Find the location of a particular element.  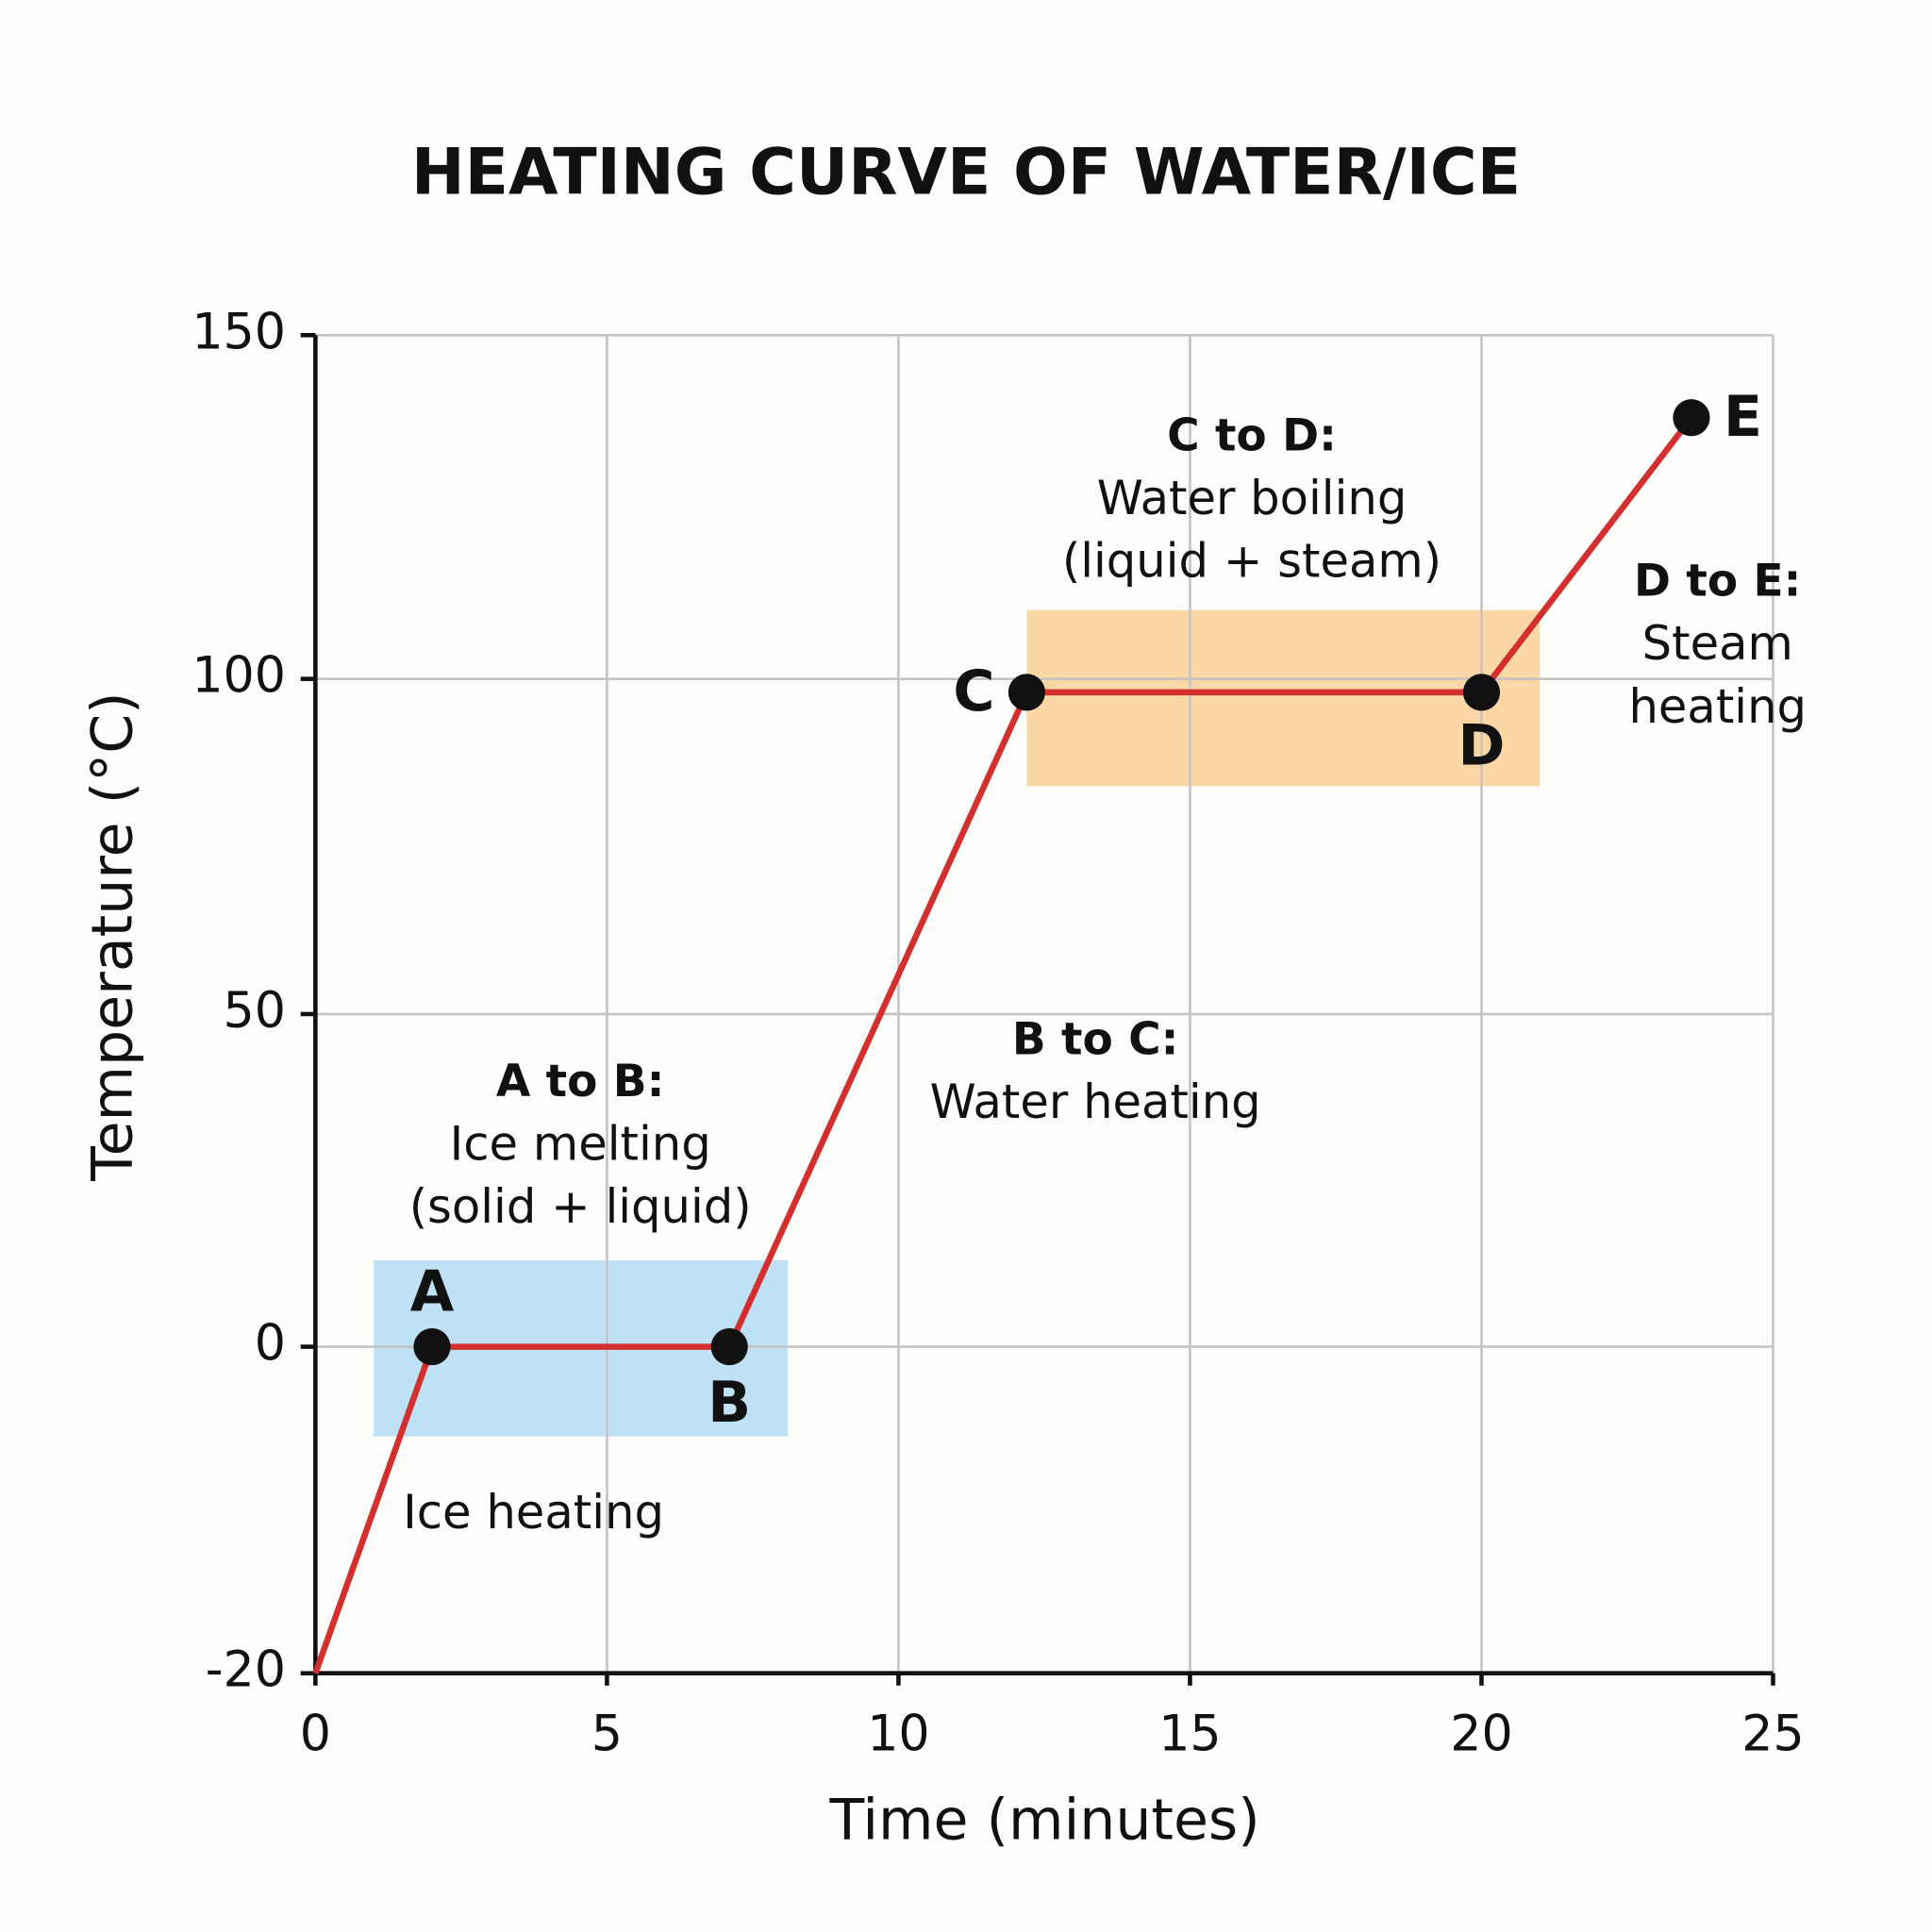

y-tick-label: 0 is located at coordinates (271, 1344).